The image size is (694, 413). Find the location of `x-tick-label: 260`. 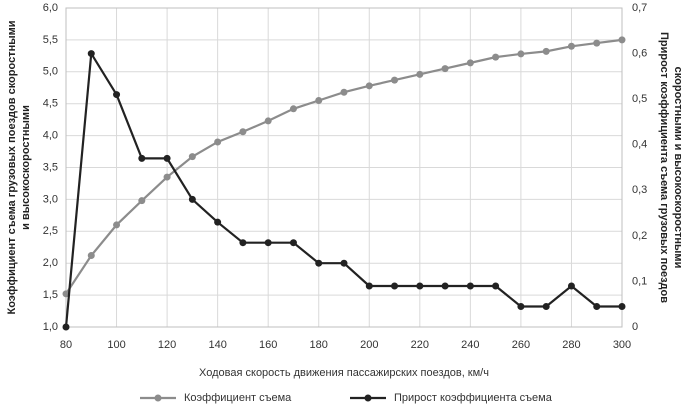

x-tick-label: 260 is located at coordinates (521, 345).